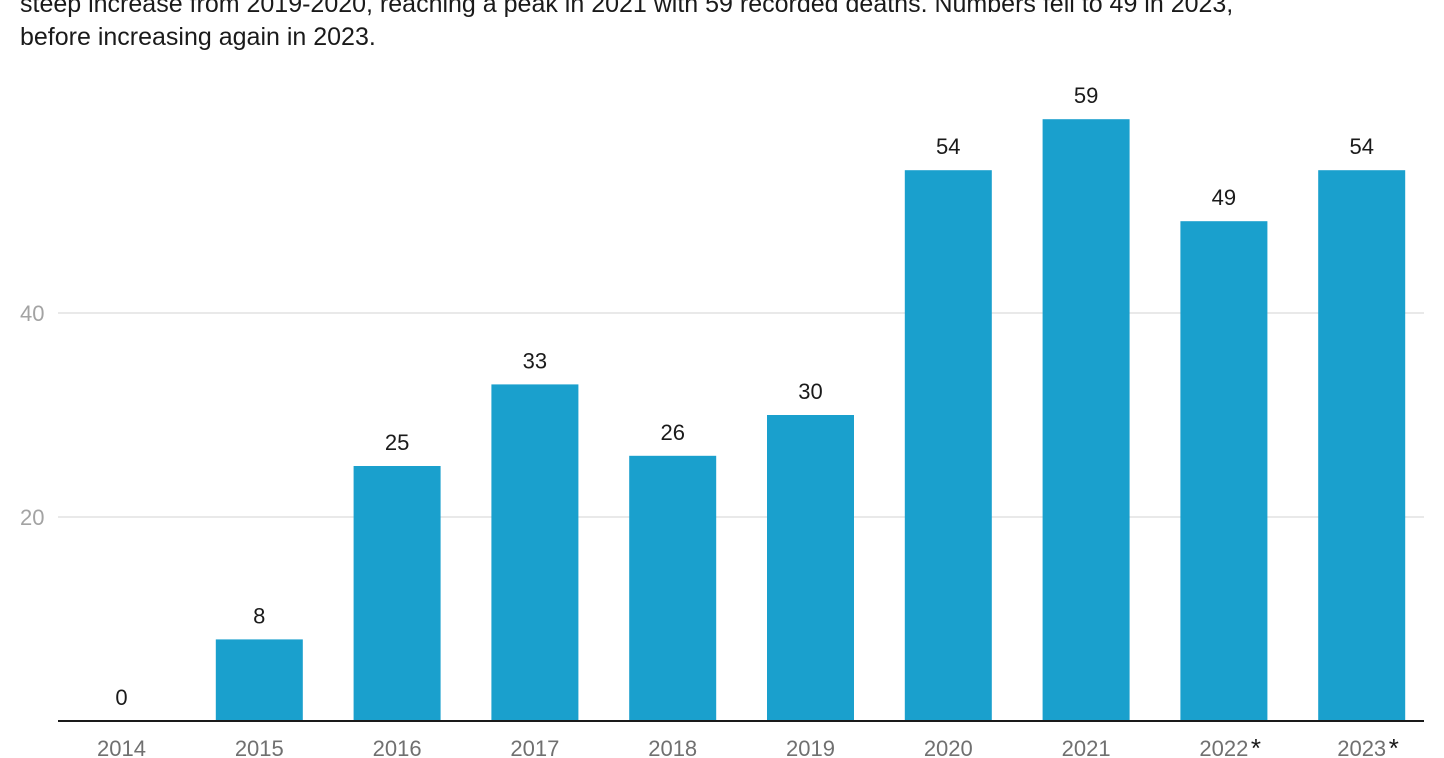  Describe the element at coordinates (121, 747) in the screenshot. I see `x-tick-label-2014: 2014` at that location.